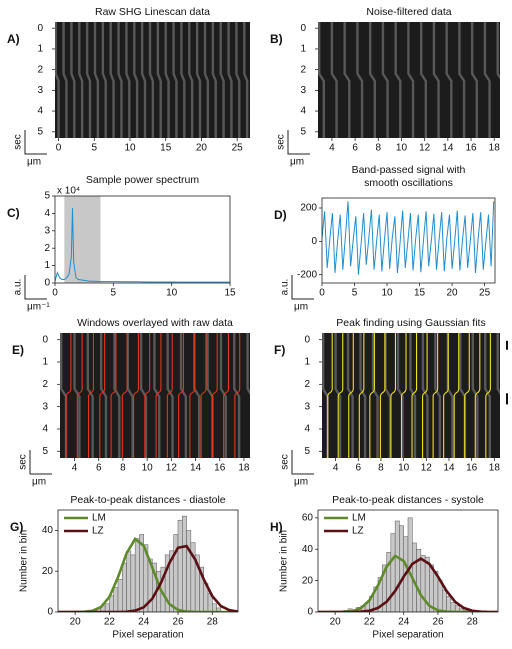  Describe the element at coordinates (47, 248) in the screenshot. I see `y-tick-label: 2` at that location.